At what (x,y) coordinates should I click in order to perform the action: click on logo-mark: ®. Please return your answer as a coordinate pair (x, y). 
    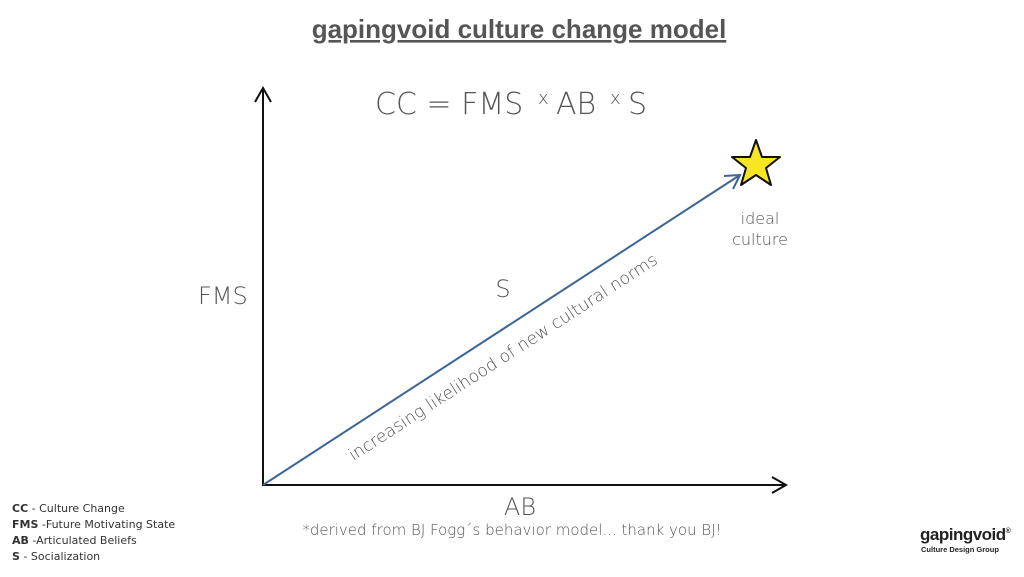
    Looking at the image, I should click on (1009, 531).